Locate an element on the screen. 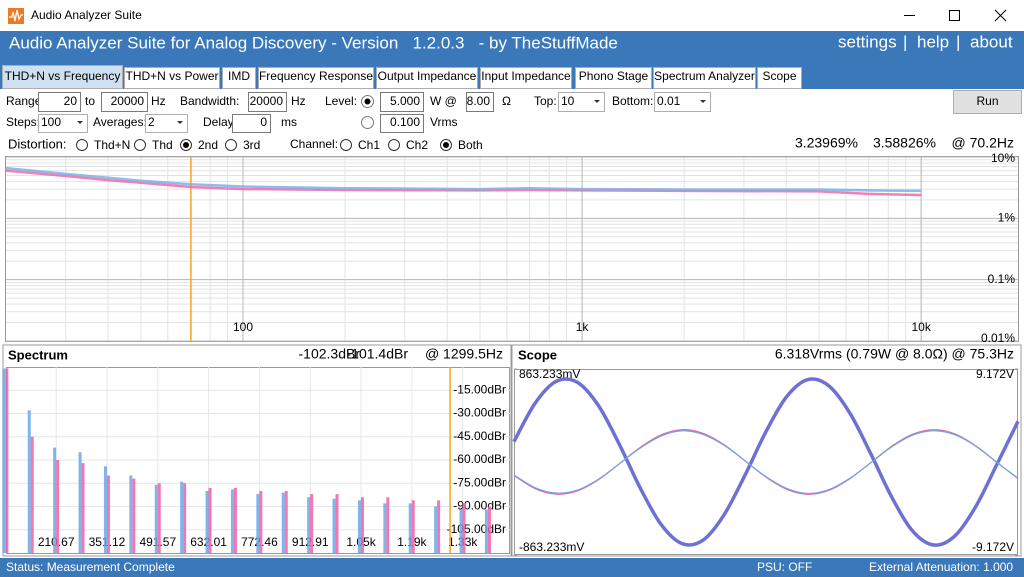  settings-link: settings is located at coordinates (867, 41).